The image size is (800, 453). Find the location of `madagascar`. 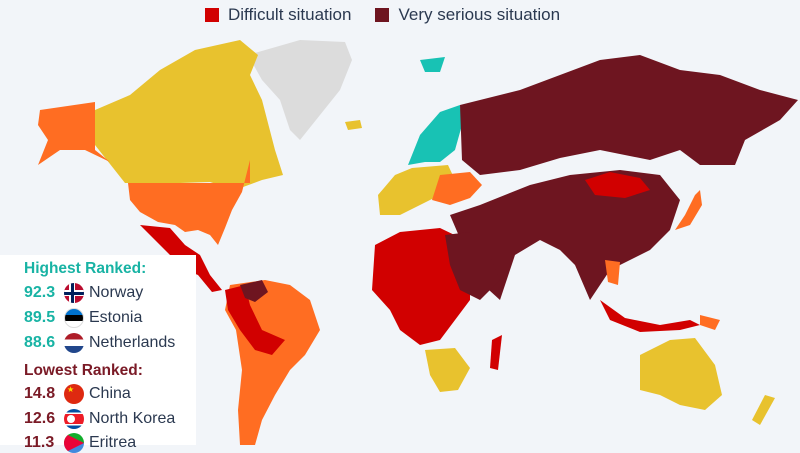

madagascar is located at coordinates (496, 352).